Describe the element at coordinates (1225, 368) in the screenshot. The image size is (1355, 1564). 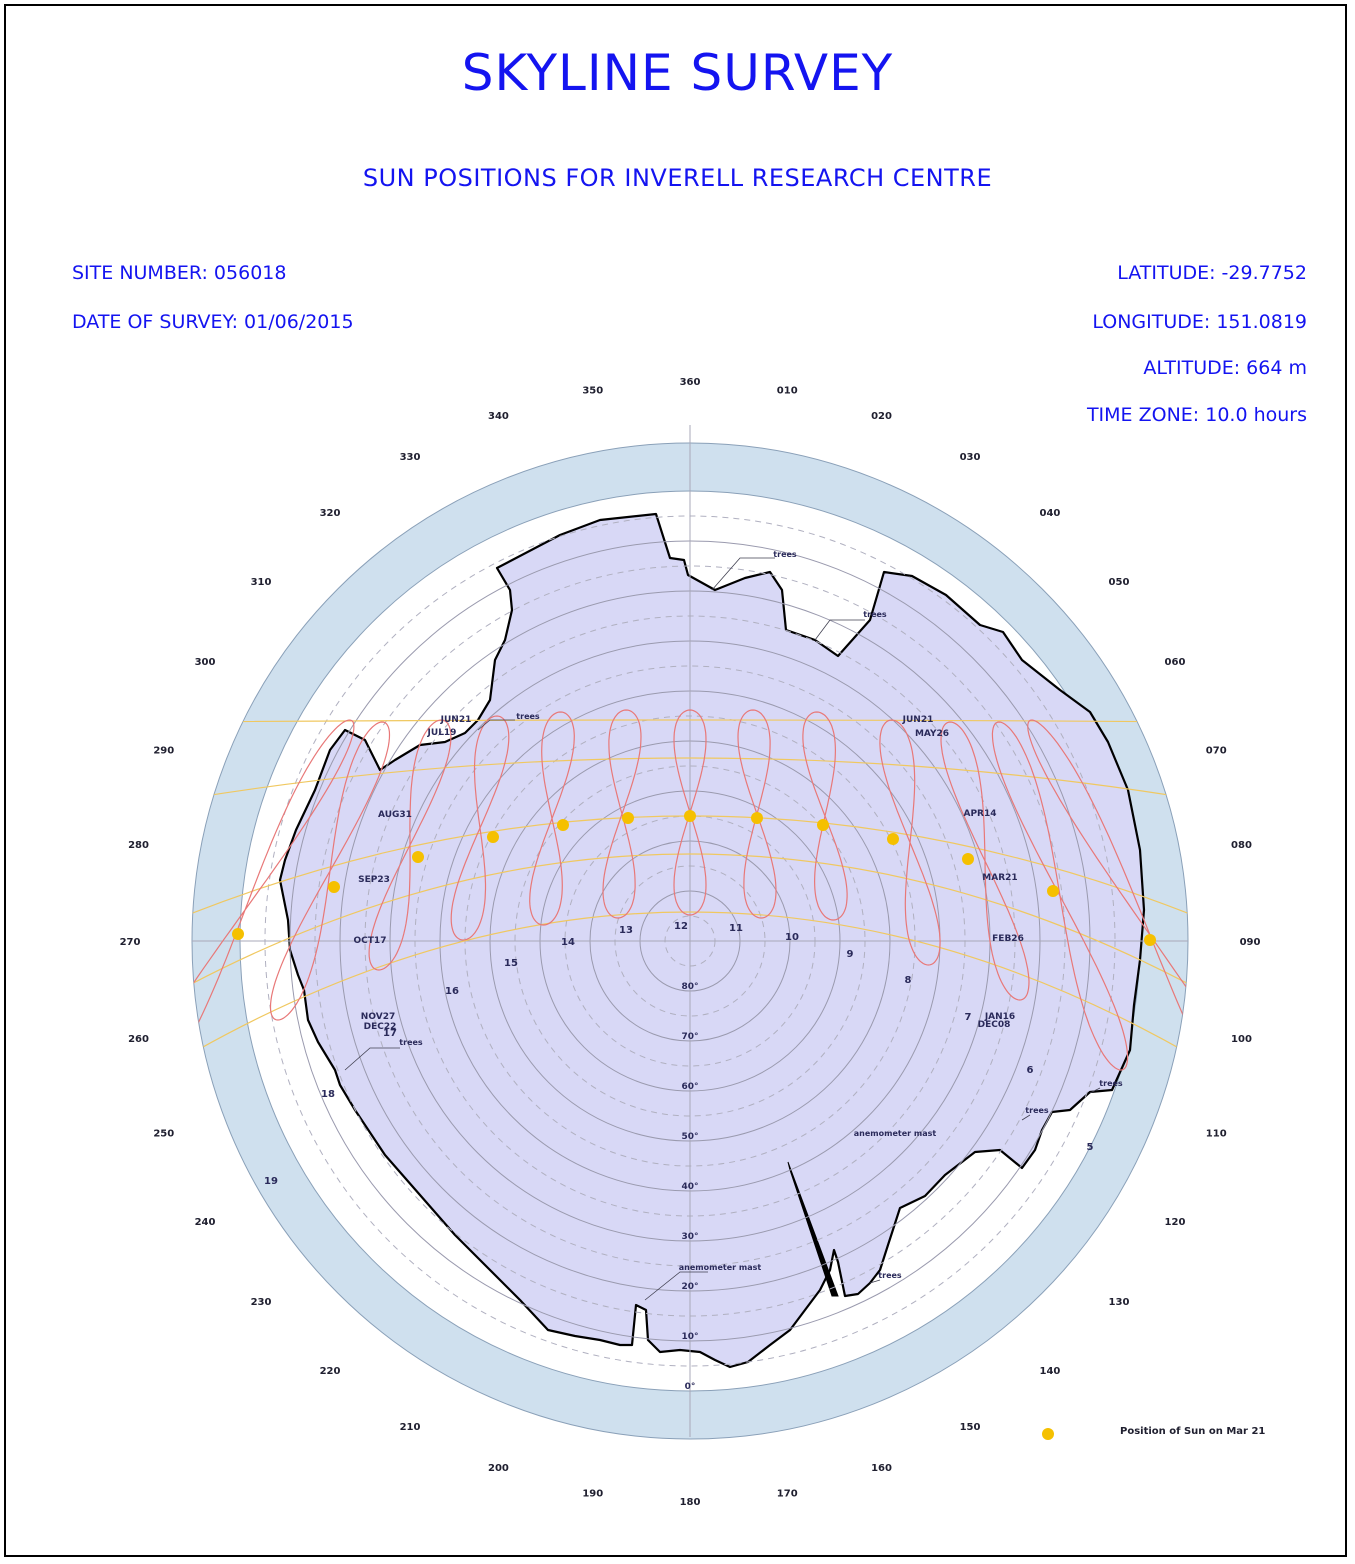
I see `altitude: ALTITUDE: 664 m` at that location.